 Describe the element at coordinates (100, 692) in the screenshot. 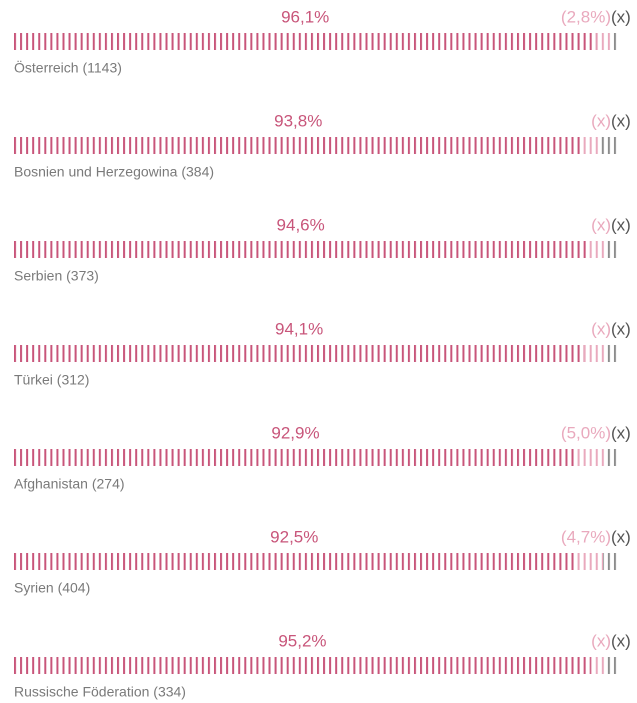

I see `category-label: Russische Föderation (334)` at that location.